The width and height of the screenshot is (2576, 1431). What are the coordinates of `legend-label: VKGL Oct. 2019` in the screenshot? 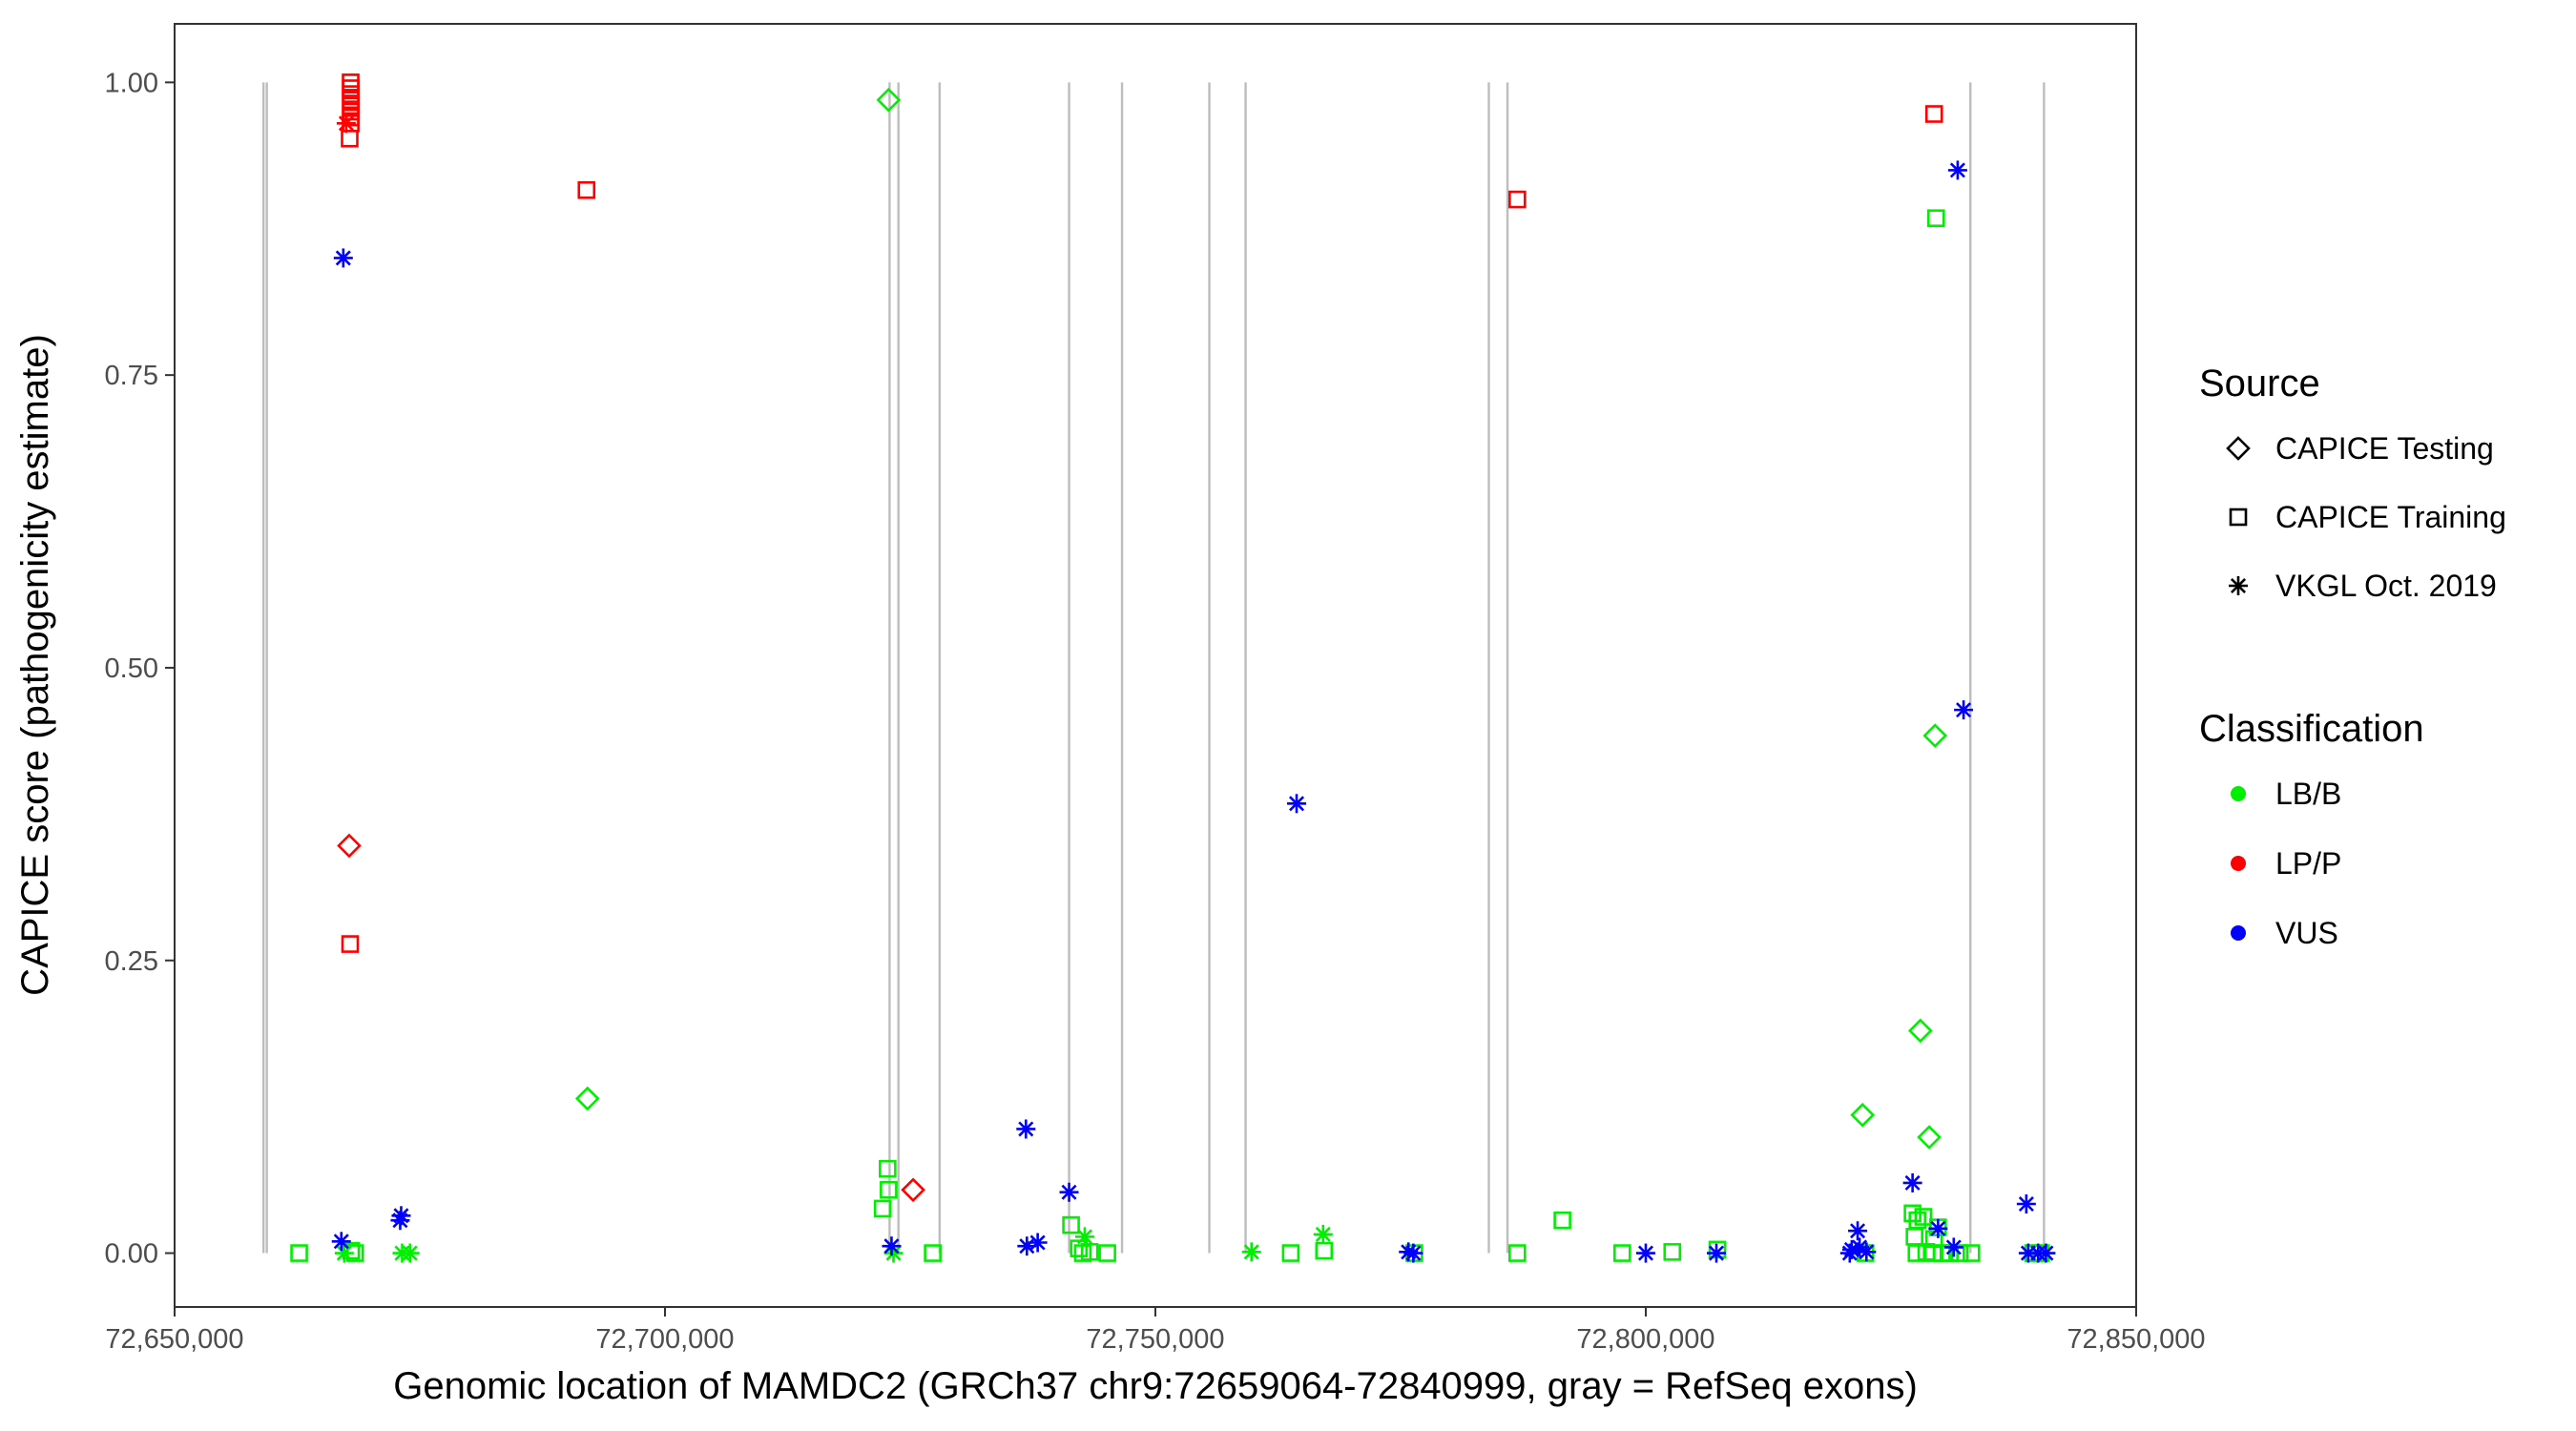 It's located at (2386, 586).